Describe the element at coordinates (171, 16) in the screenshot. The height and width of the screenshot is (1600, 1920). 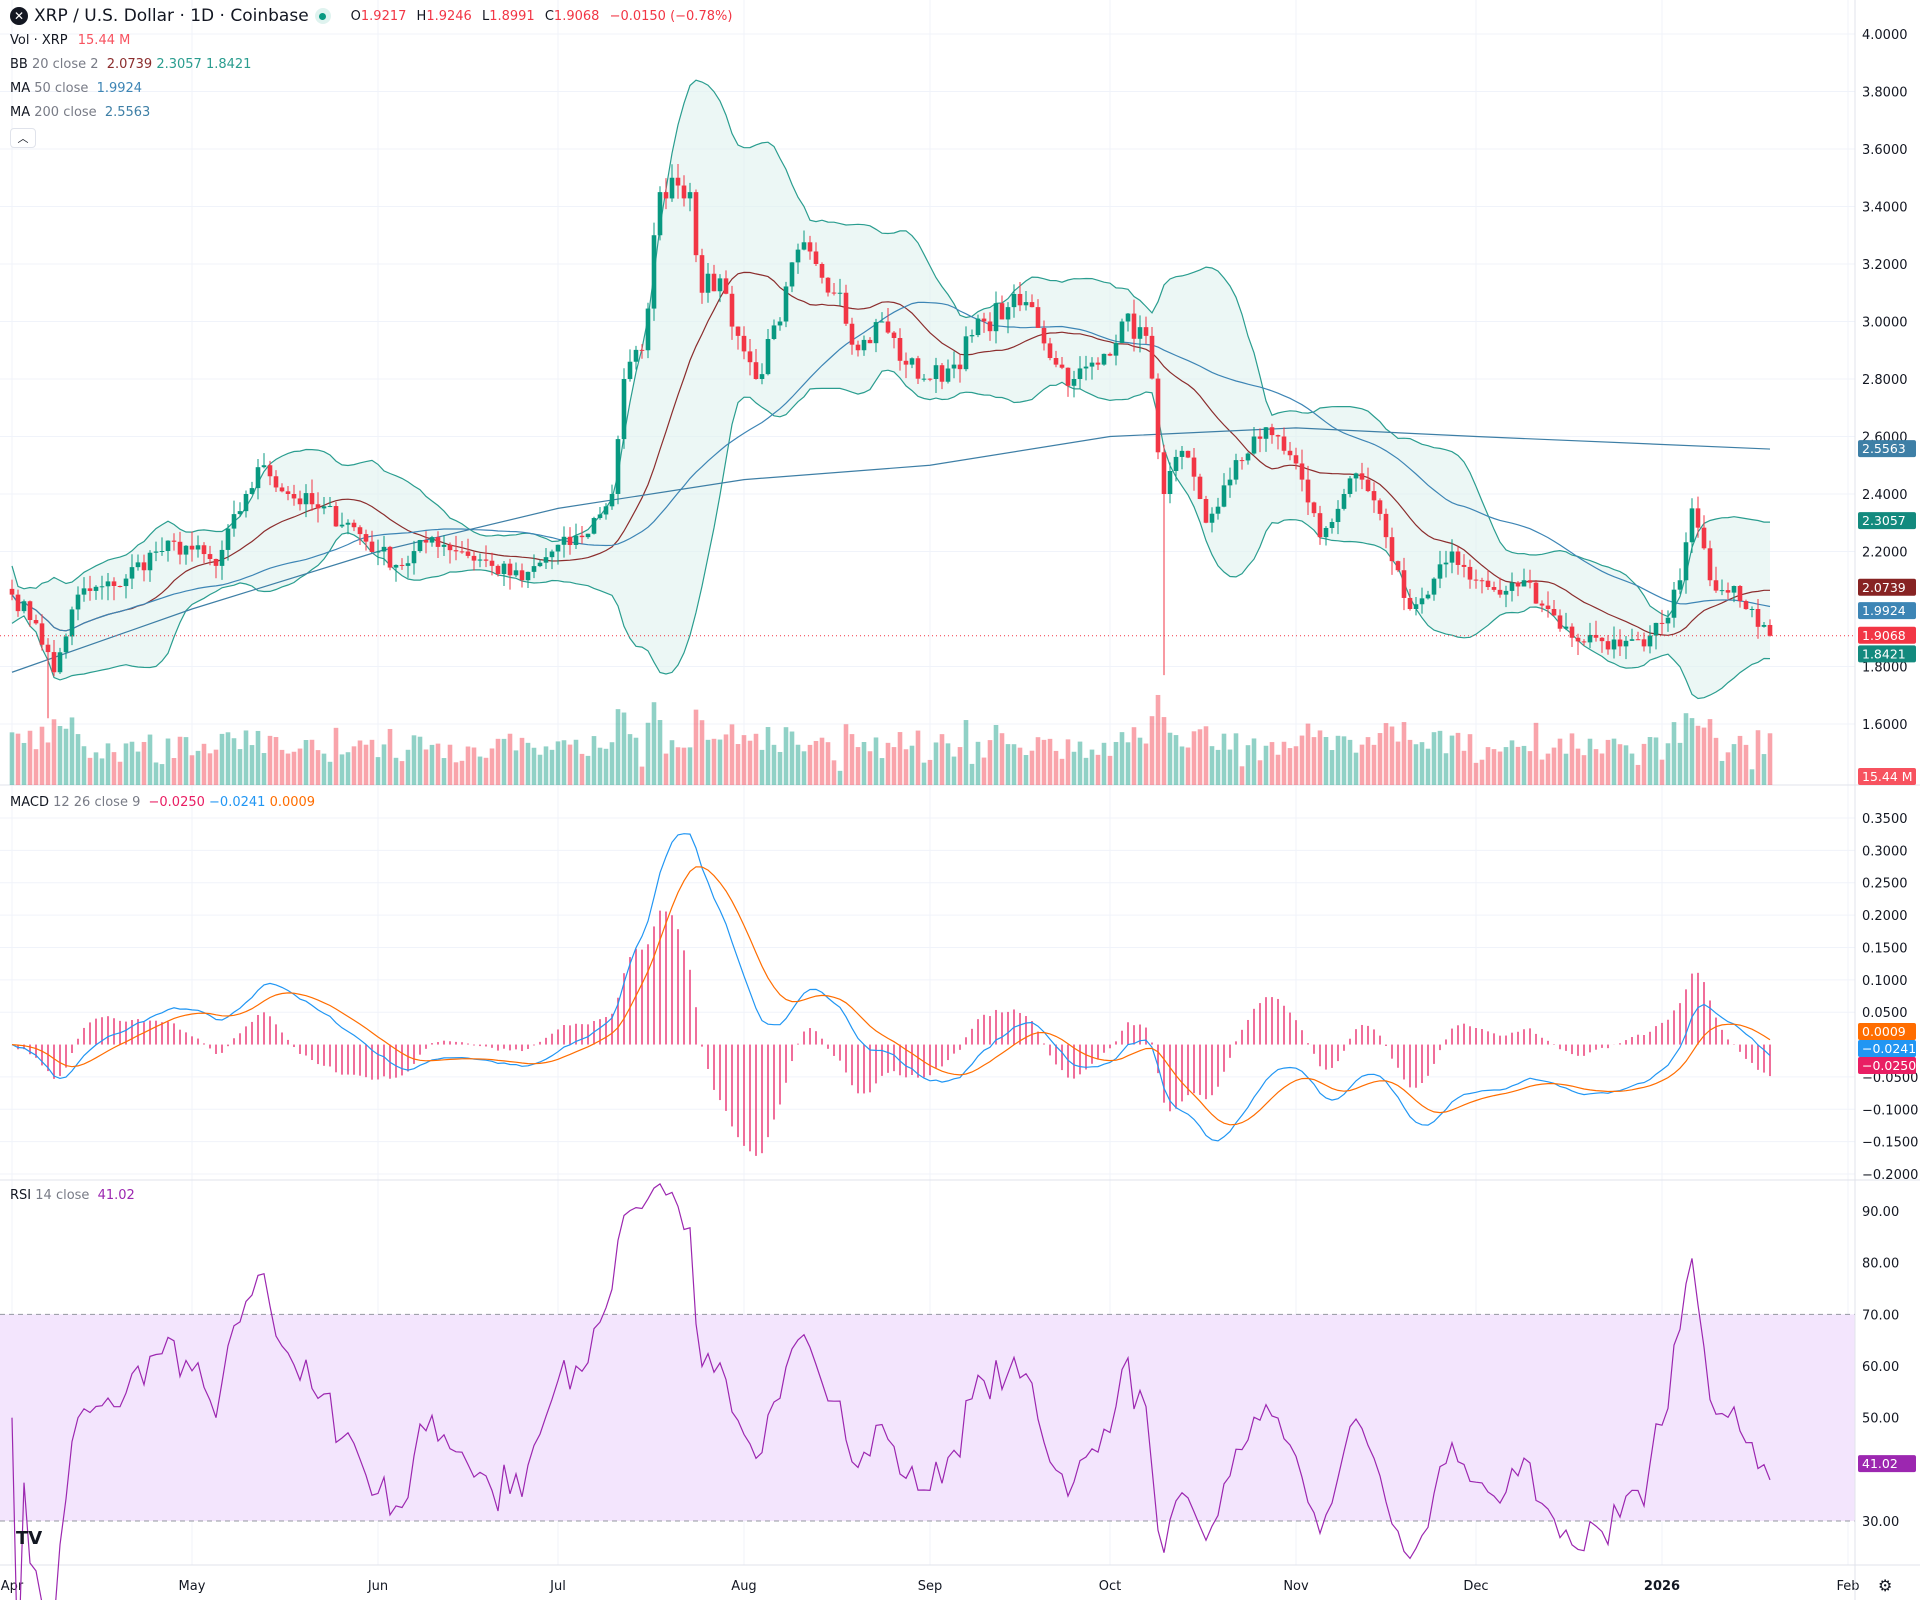
I see `symbol-title: XRP / U.S. Dollar · 1D · Coinbase` at that location.